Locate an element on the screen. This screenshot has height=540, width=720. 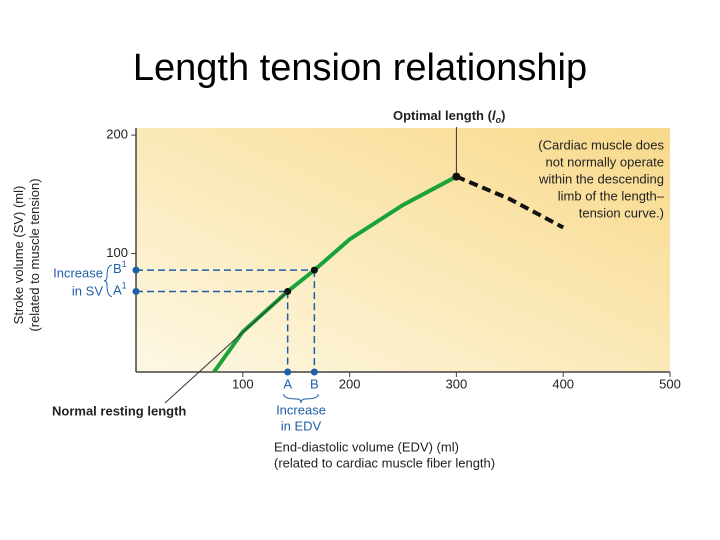
sv-label: in SV is located at coordinates (87, 291).